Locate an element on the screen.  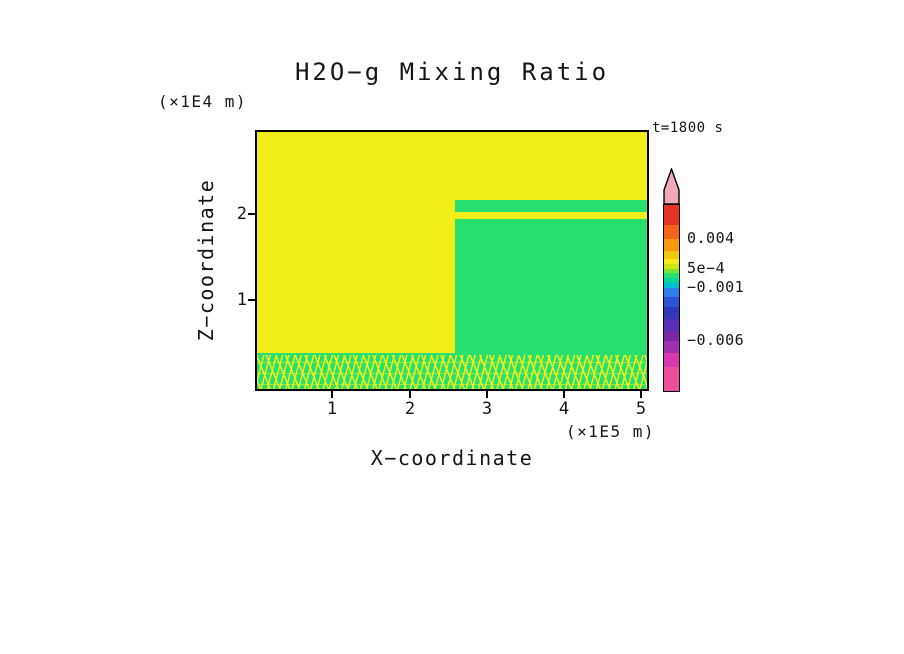
x-tick-label: 4 is located at coordinates (564, 409).